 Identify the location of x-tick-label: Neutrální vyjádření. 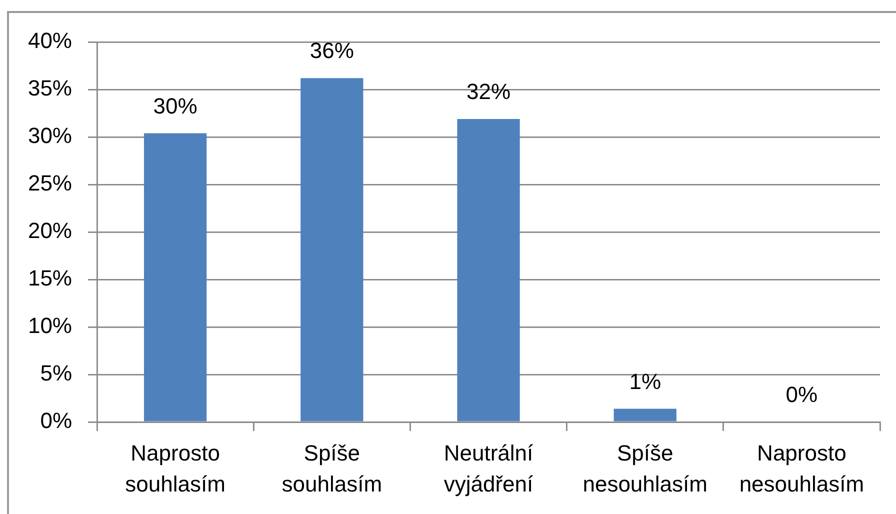
(489, 468).